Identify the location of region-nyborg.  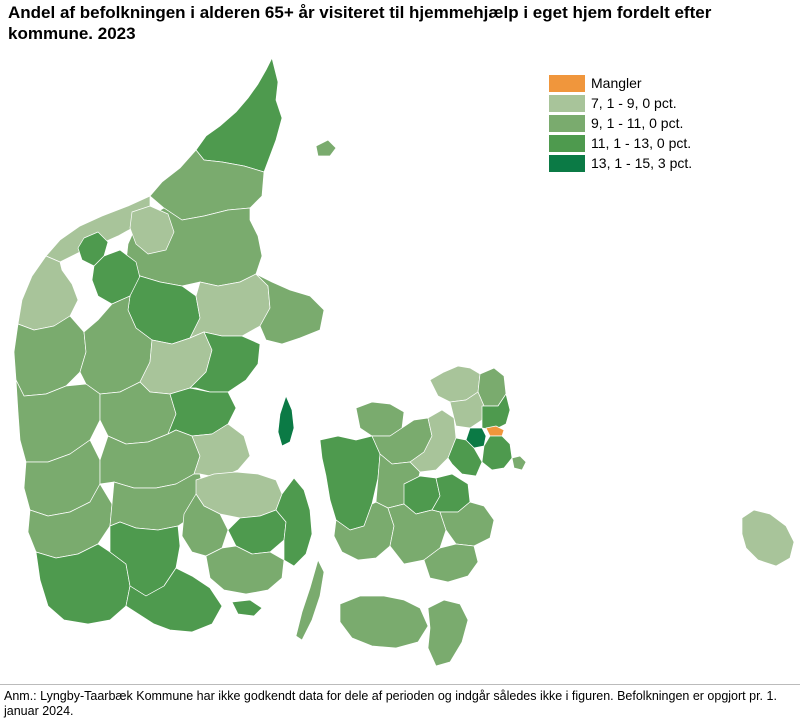
(294, 522).